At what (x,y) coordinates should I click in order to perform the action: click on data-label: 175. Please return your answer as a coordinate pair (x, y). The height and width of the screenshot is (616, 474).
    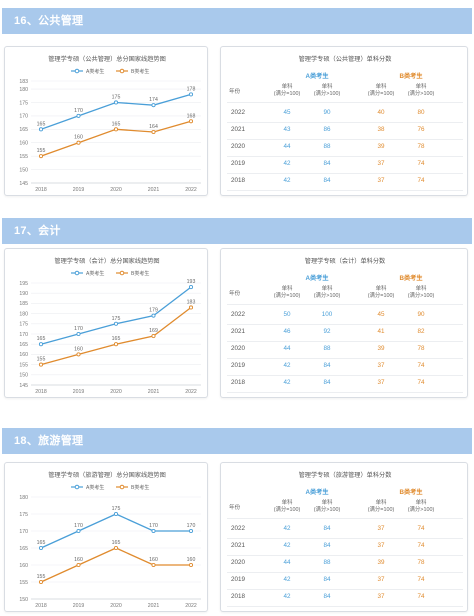
    Looking at the image, I should click on (116, 319).